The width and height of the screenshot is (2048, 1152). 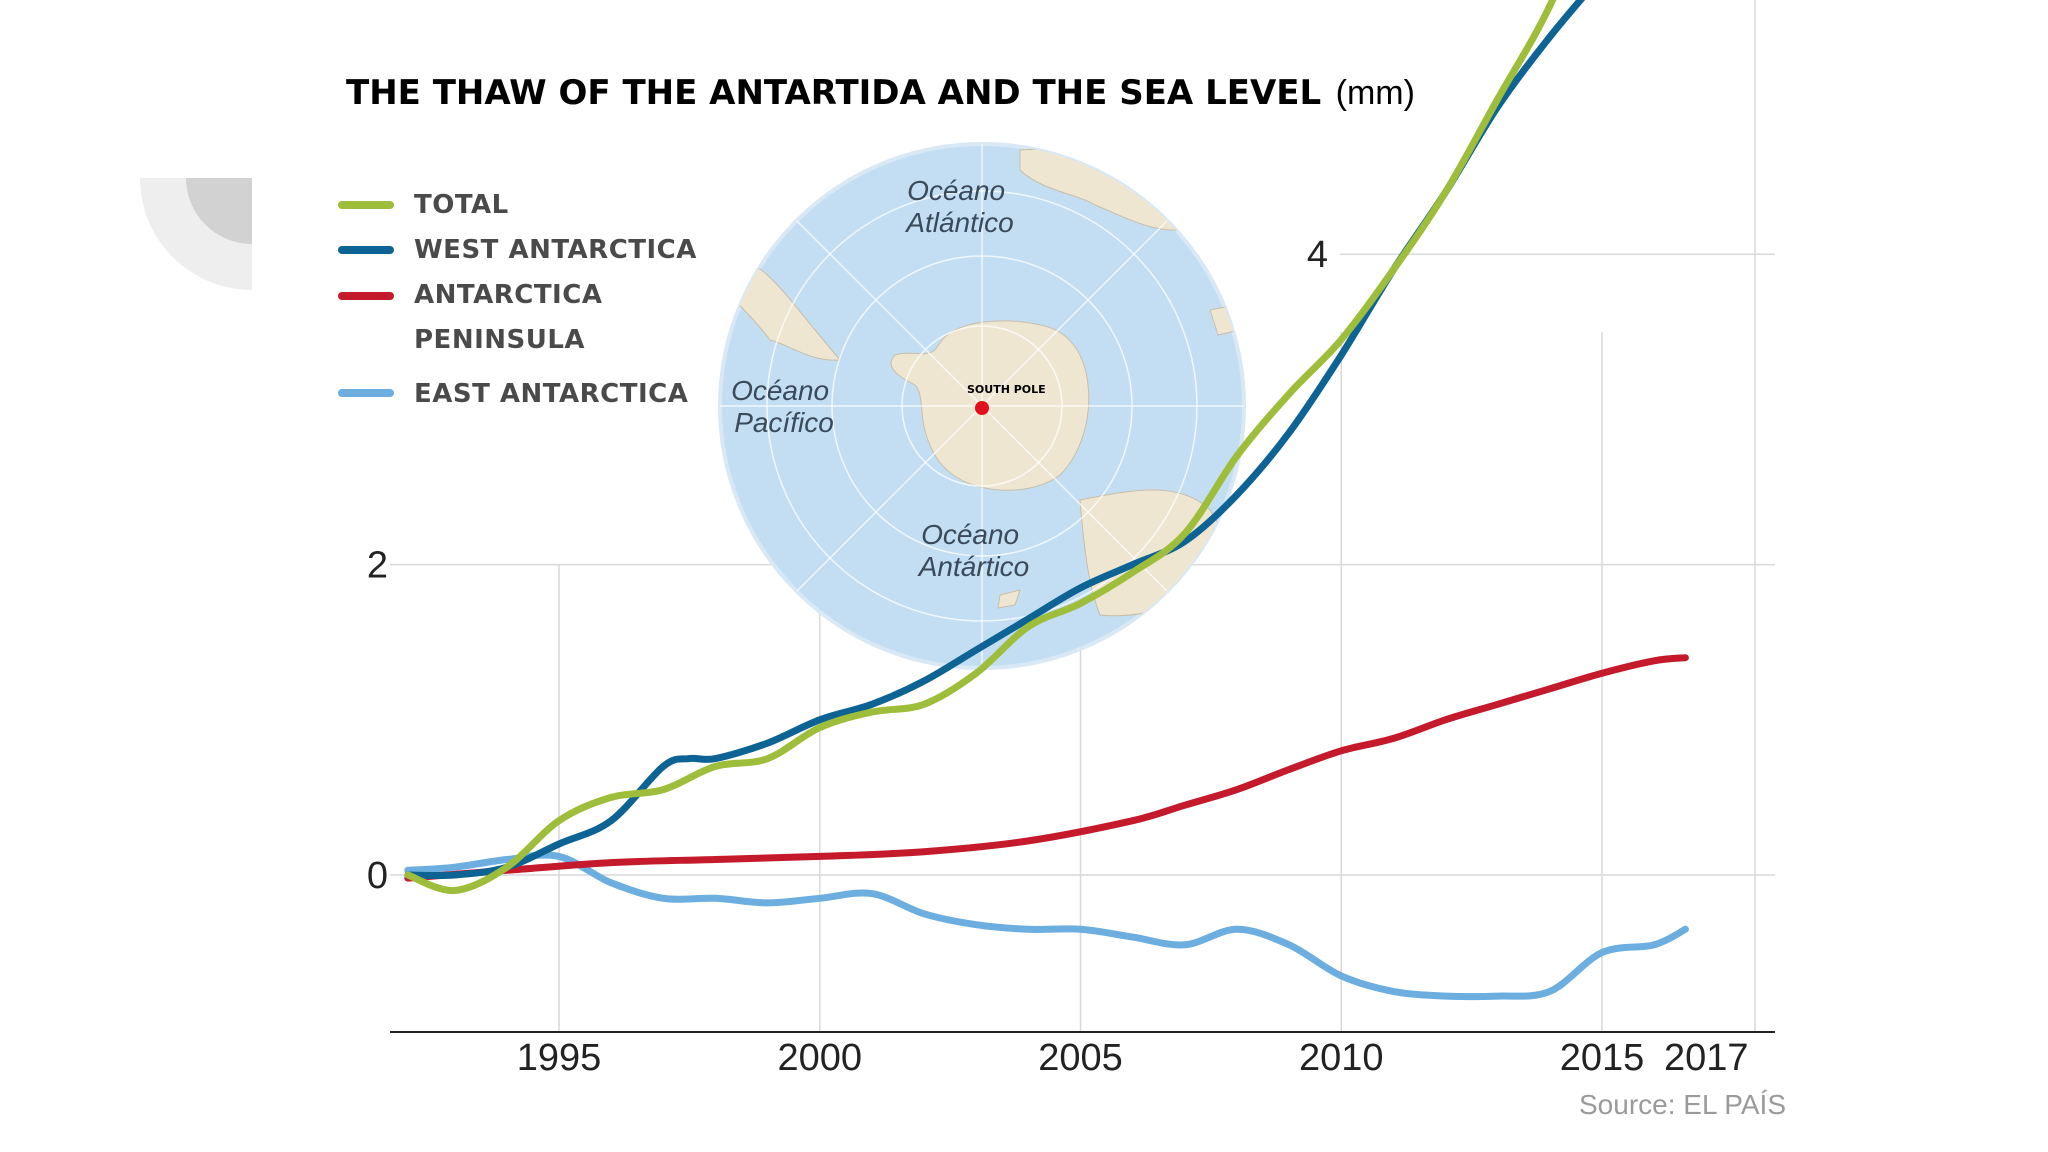 What do you see at coordinates (551, 394) in the screenshot?
I see `legend-label-east-antarctica: EAST ANTARCTICA` at bounding box center [551, 394].